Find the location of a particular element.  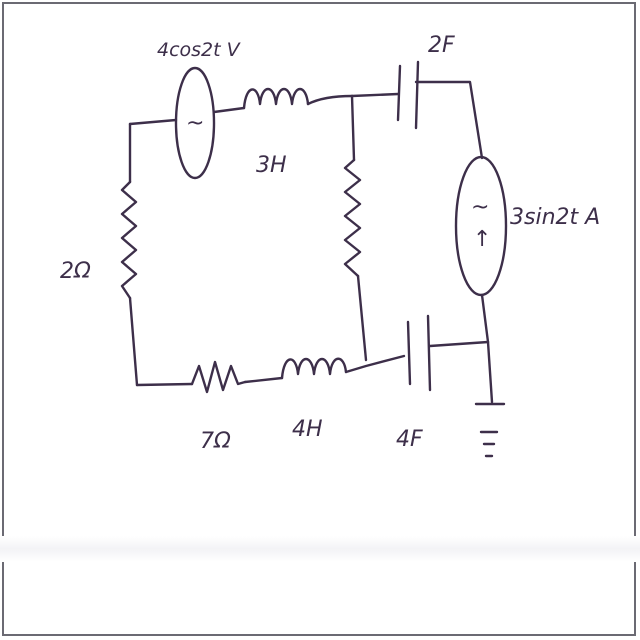

label-voltage-source: 4cos2t V is located at coordinates (199, 50).